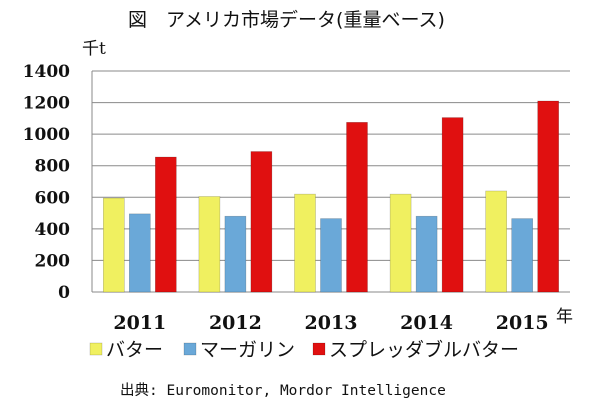 This screenshot has height=407, width=615. I want to click on legend-label: マーガリン, so click(247, 350).